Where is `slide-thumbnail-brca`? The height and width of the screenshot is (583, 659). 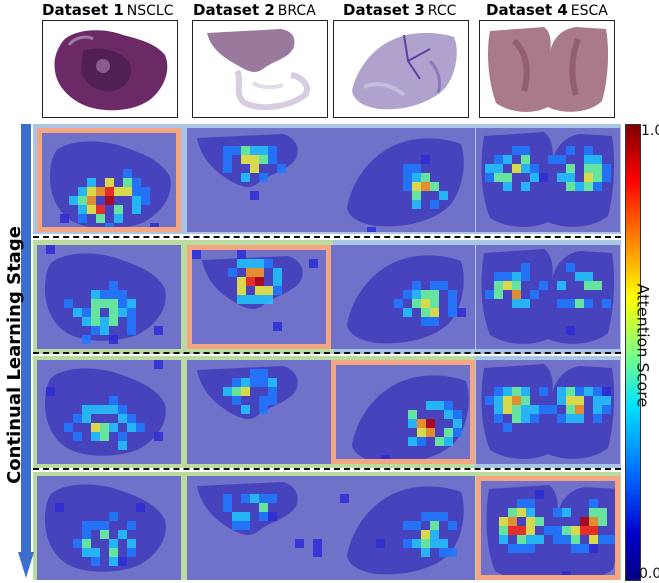 slide-thumbnail-brca is located at coordinates (260, 69).